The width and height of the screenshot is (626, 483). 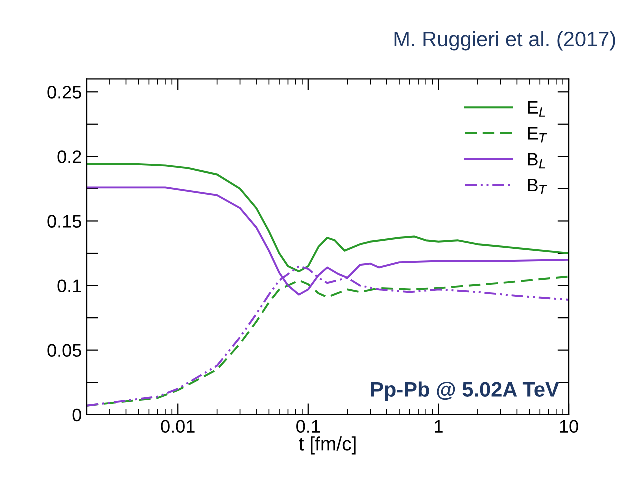 What do you see at coordinates (569, 427) in the screenshot?
I see `x-tick-label: 10` at bounding box center [569, 427].